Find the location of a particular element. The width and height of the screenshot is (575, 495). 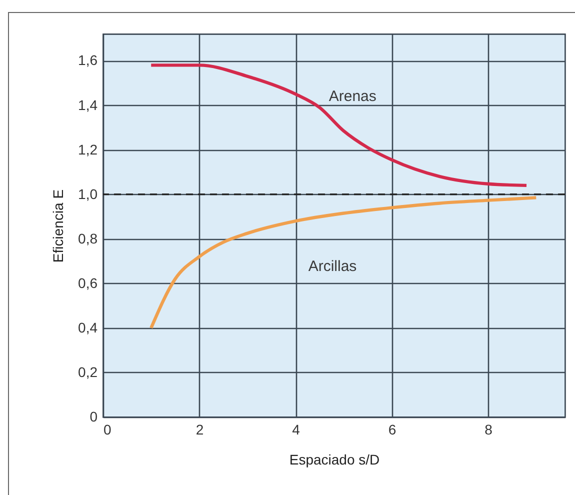

y-tick-label: 1,2 is located at coordinates (88, 149).